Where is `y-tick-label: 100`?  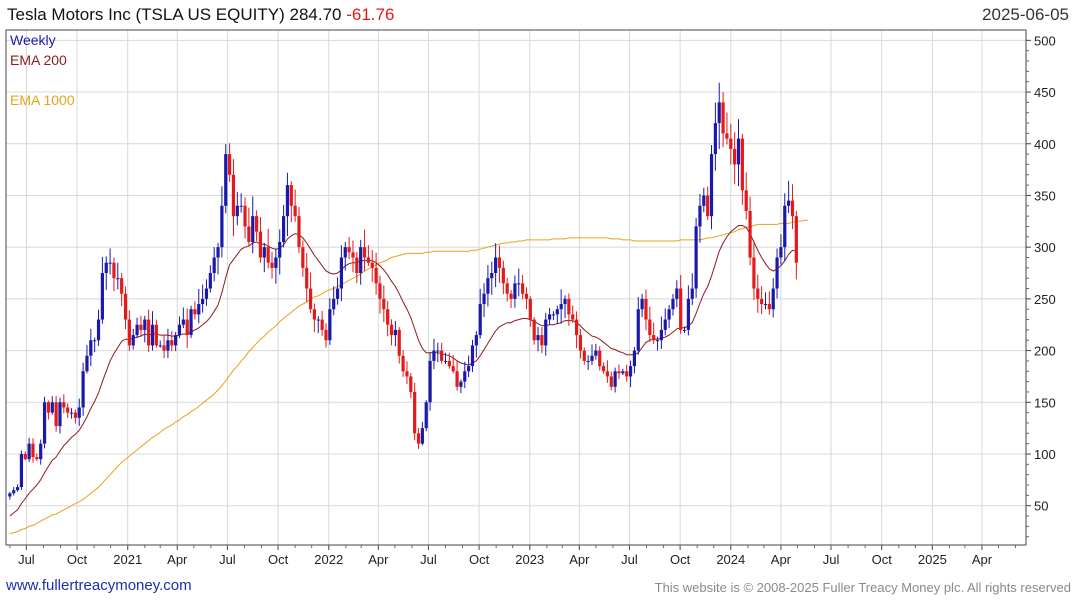 y-tick-label: 100 is located at coordinates (1045, 454).